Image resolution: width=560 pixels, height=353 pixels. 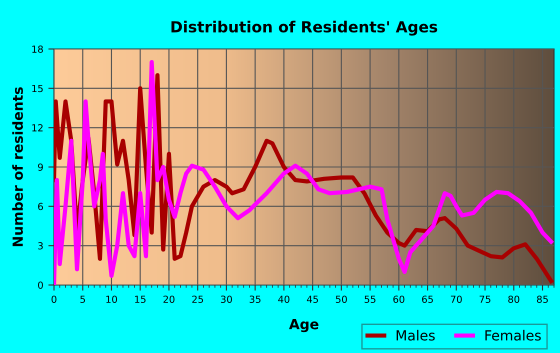 I want to click on x-tick-label: 85, so click(x=542, y=299).